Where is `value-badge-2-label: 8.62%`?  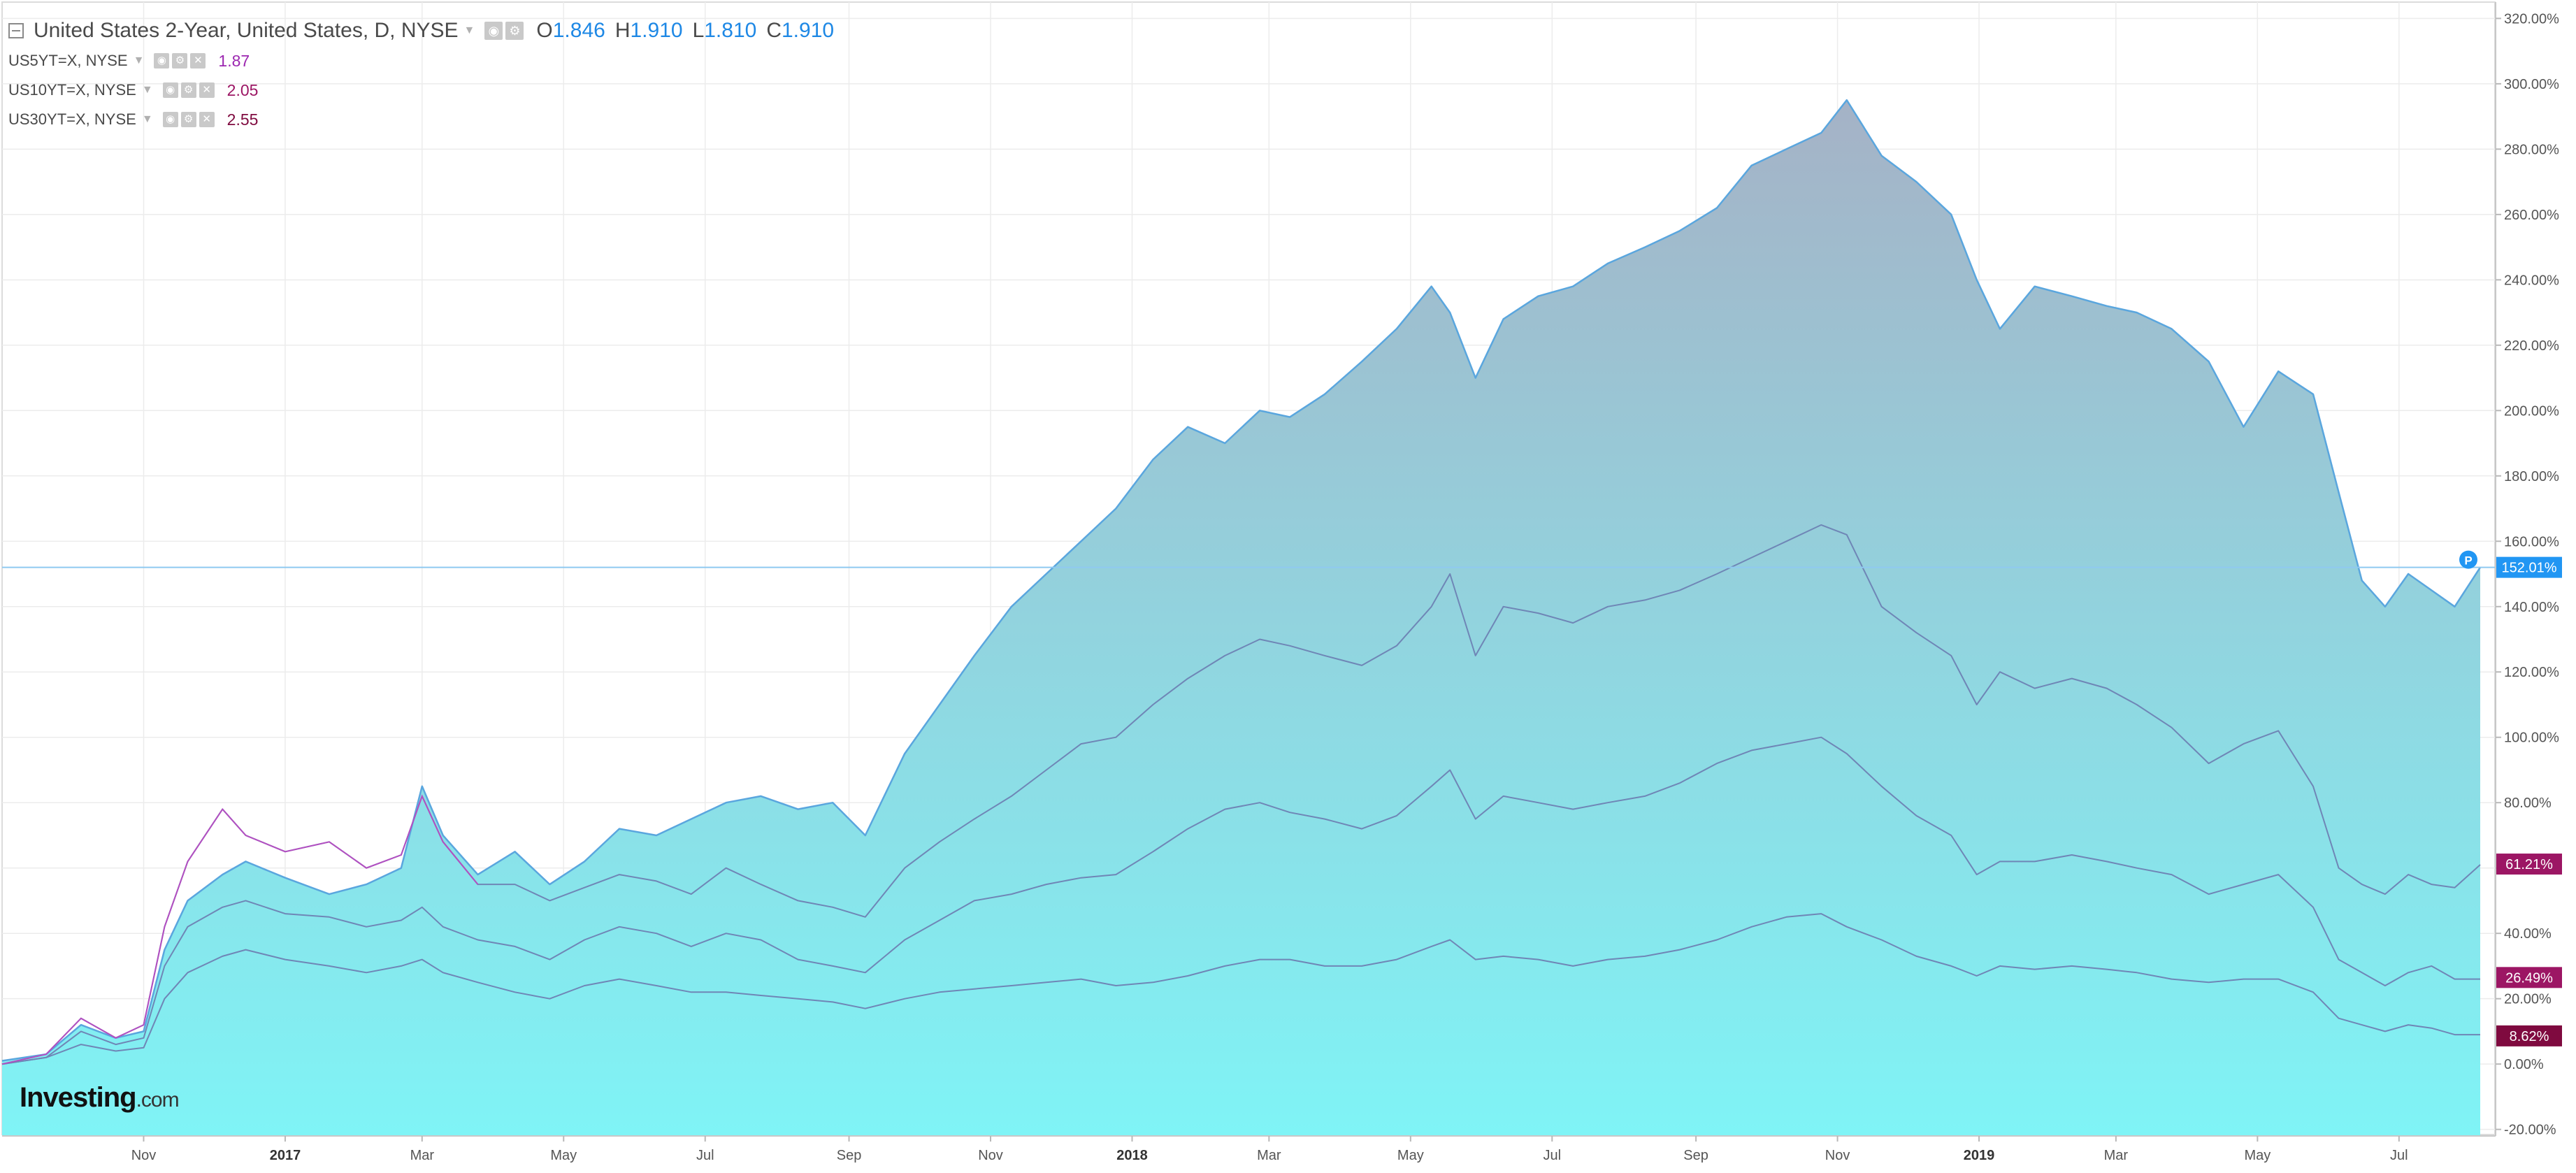
value-badge-2-label: 8.62% is located at coordinates (2529, 1036).